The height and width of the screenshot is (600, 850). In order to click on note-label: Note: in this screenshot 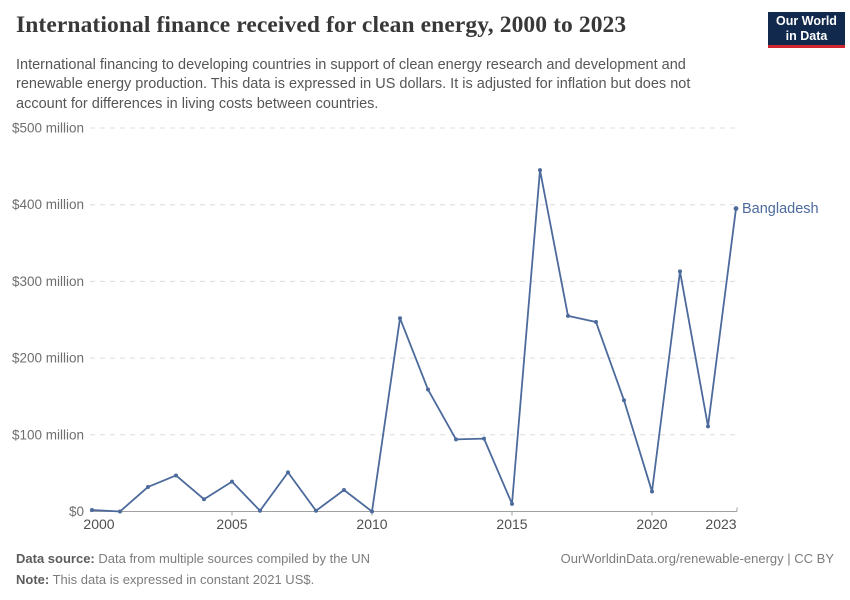, I will do `click(33, 579)`.